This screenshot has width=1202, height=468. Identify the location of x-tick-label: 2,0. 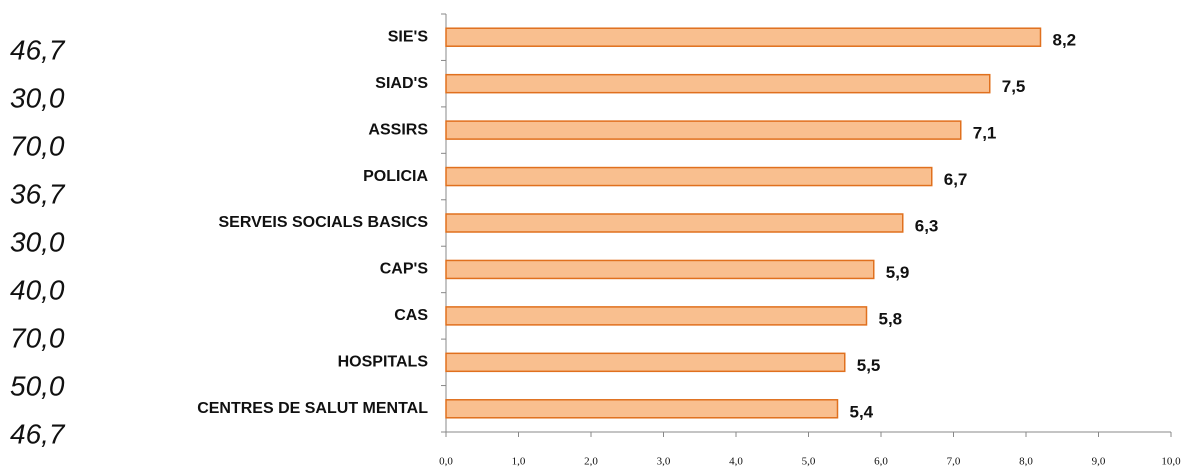
(591, 462).